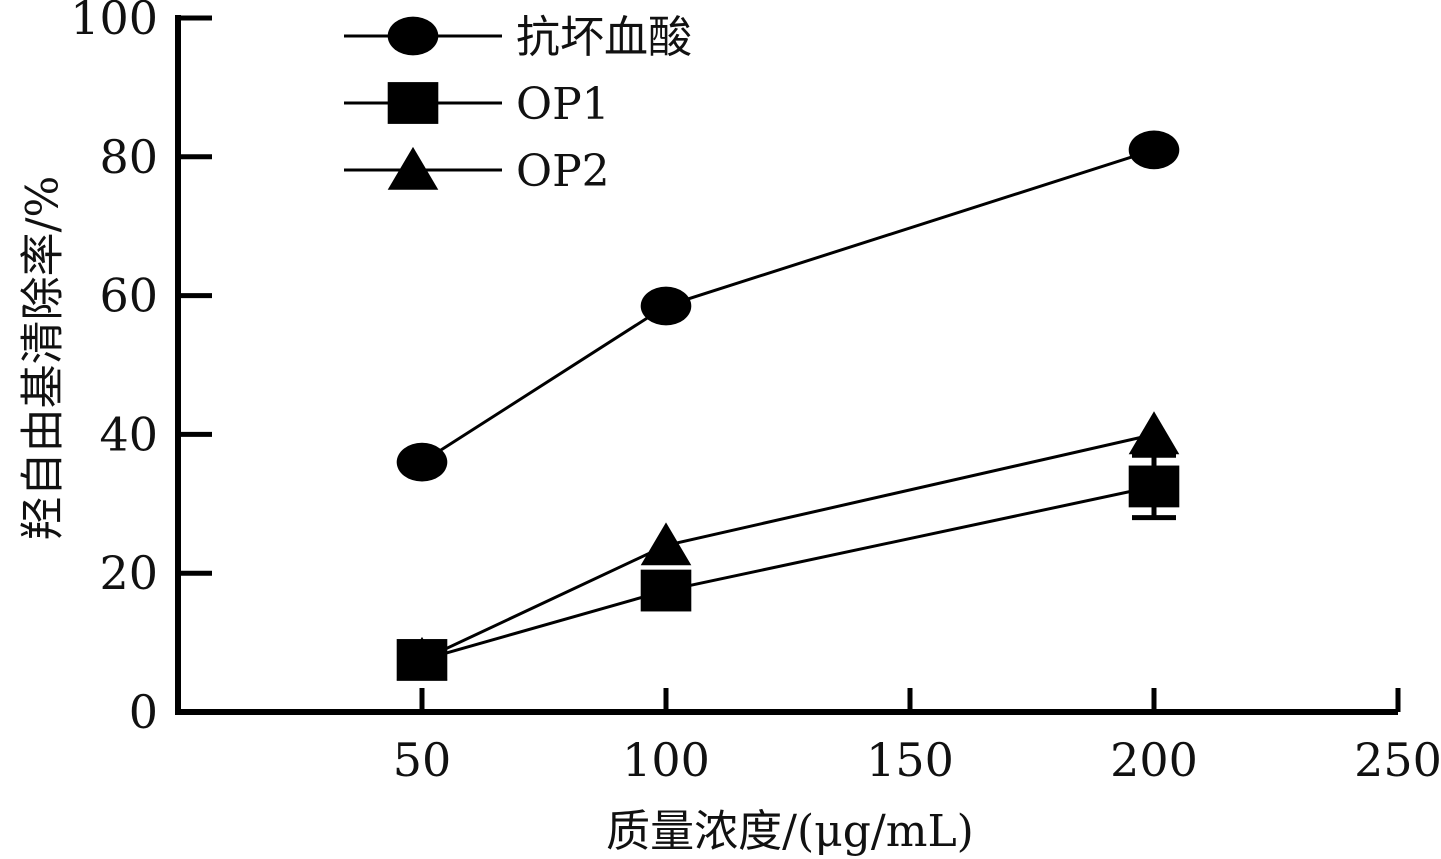  I want to click on y-tick-label: 80, so click(128, 157).